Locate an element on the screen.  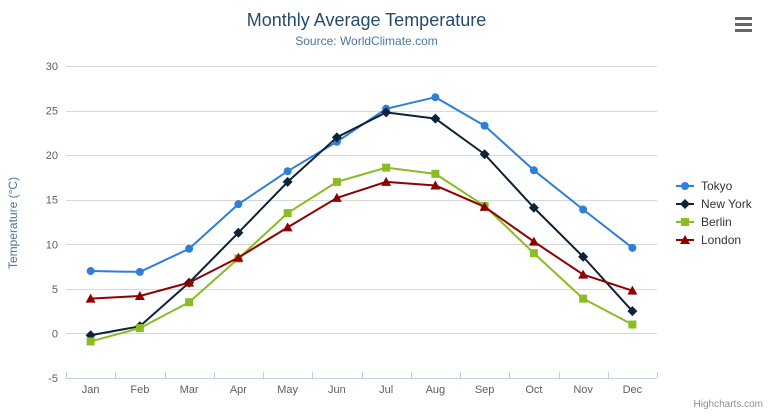
square-legend-marker is located at coordinates (685, 222).